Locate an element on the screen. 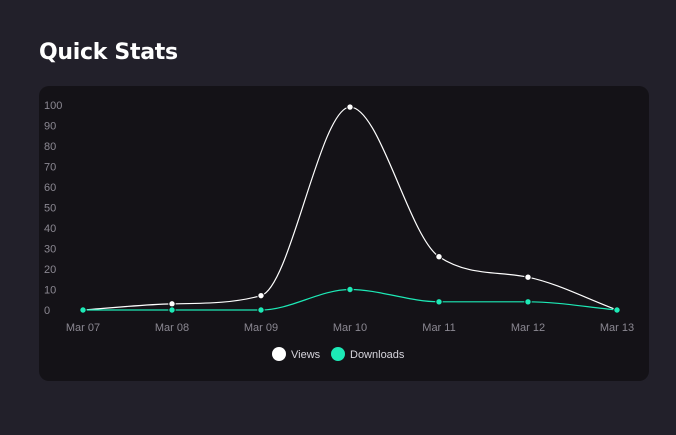 The image size is (676, 435). x-tick-label: Mar 13 is located at coordinates (617, 328).